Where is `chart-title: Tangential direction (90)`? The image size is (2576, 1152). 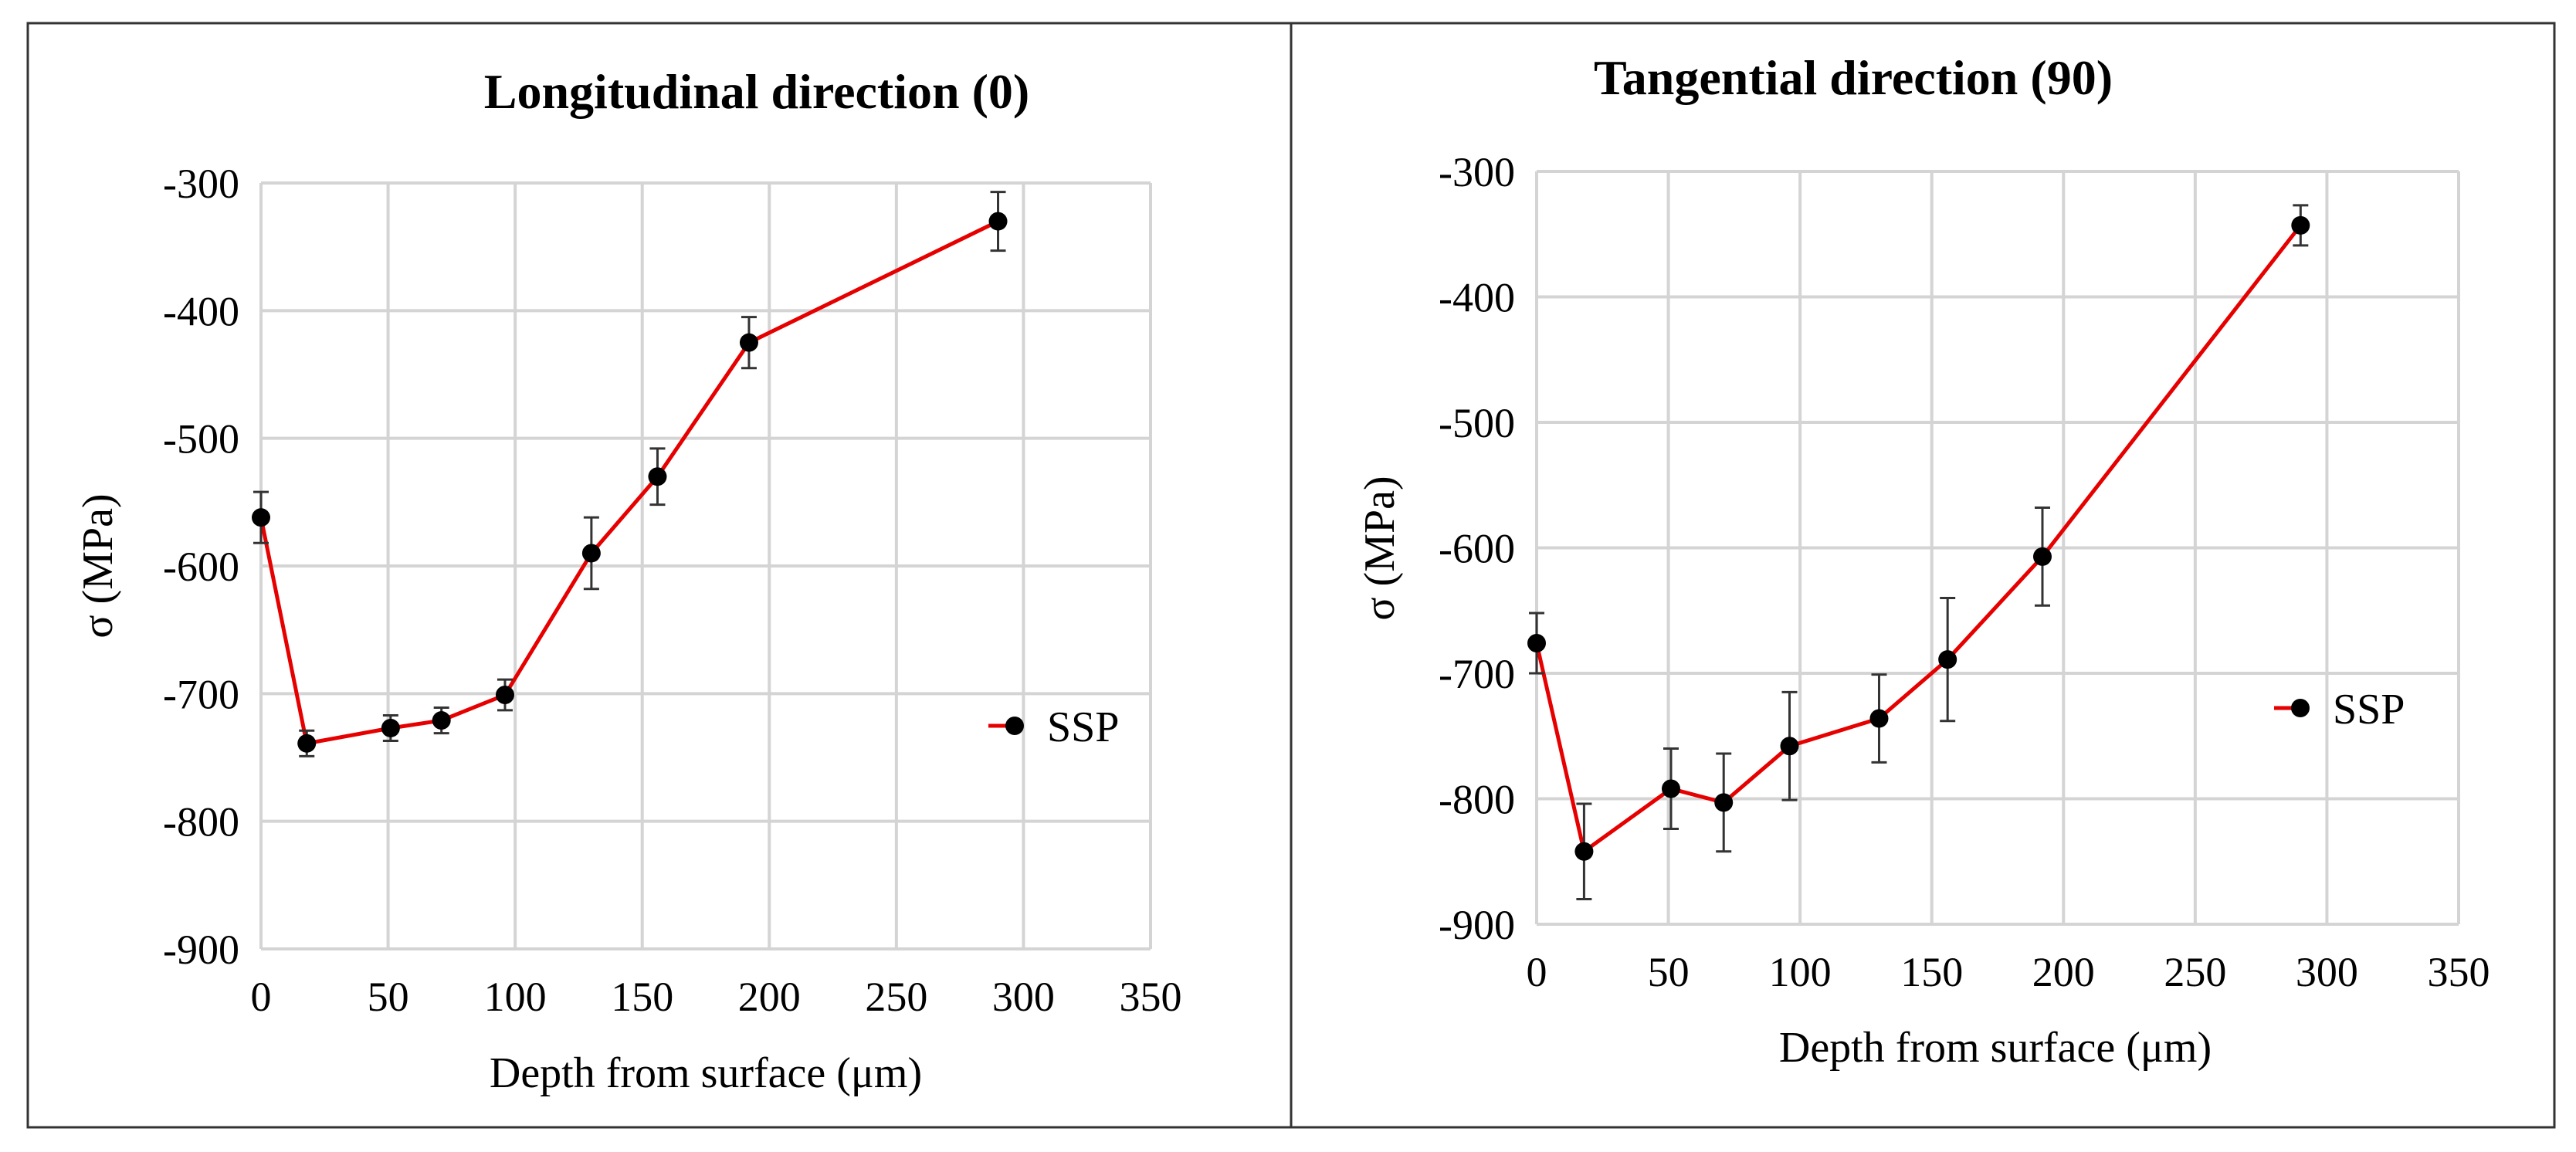 chart-title: Tangential direction (90) is located at coordinates (1853, 77).